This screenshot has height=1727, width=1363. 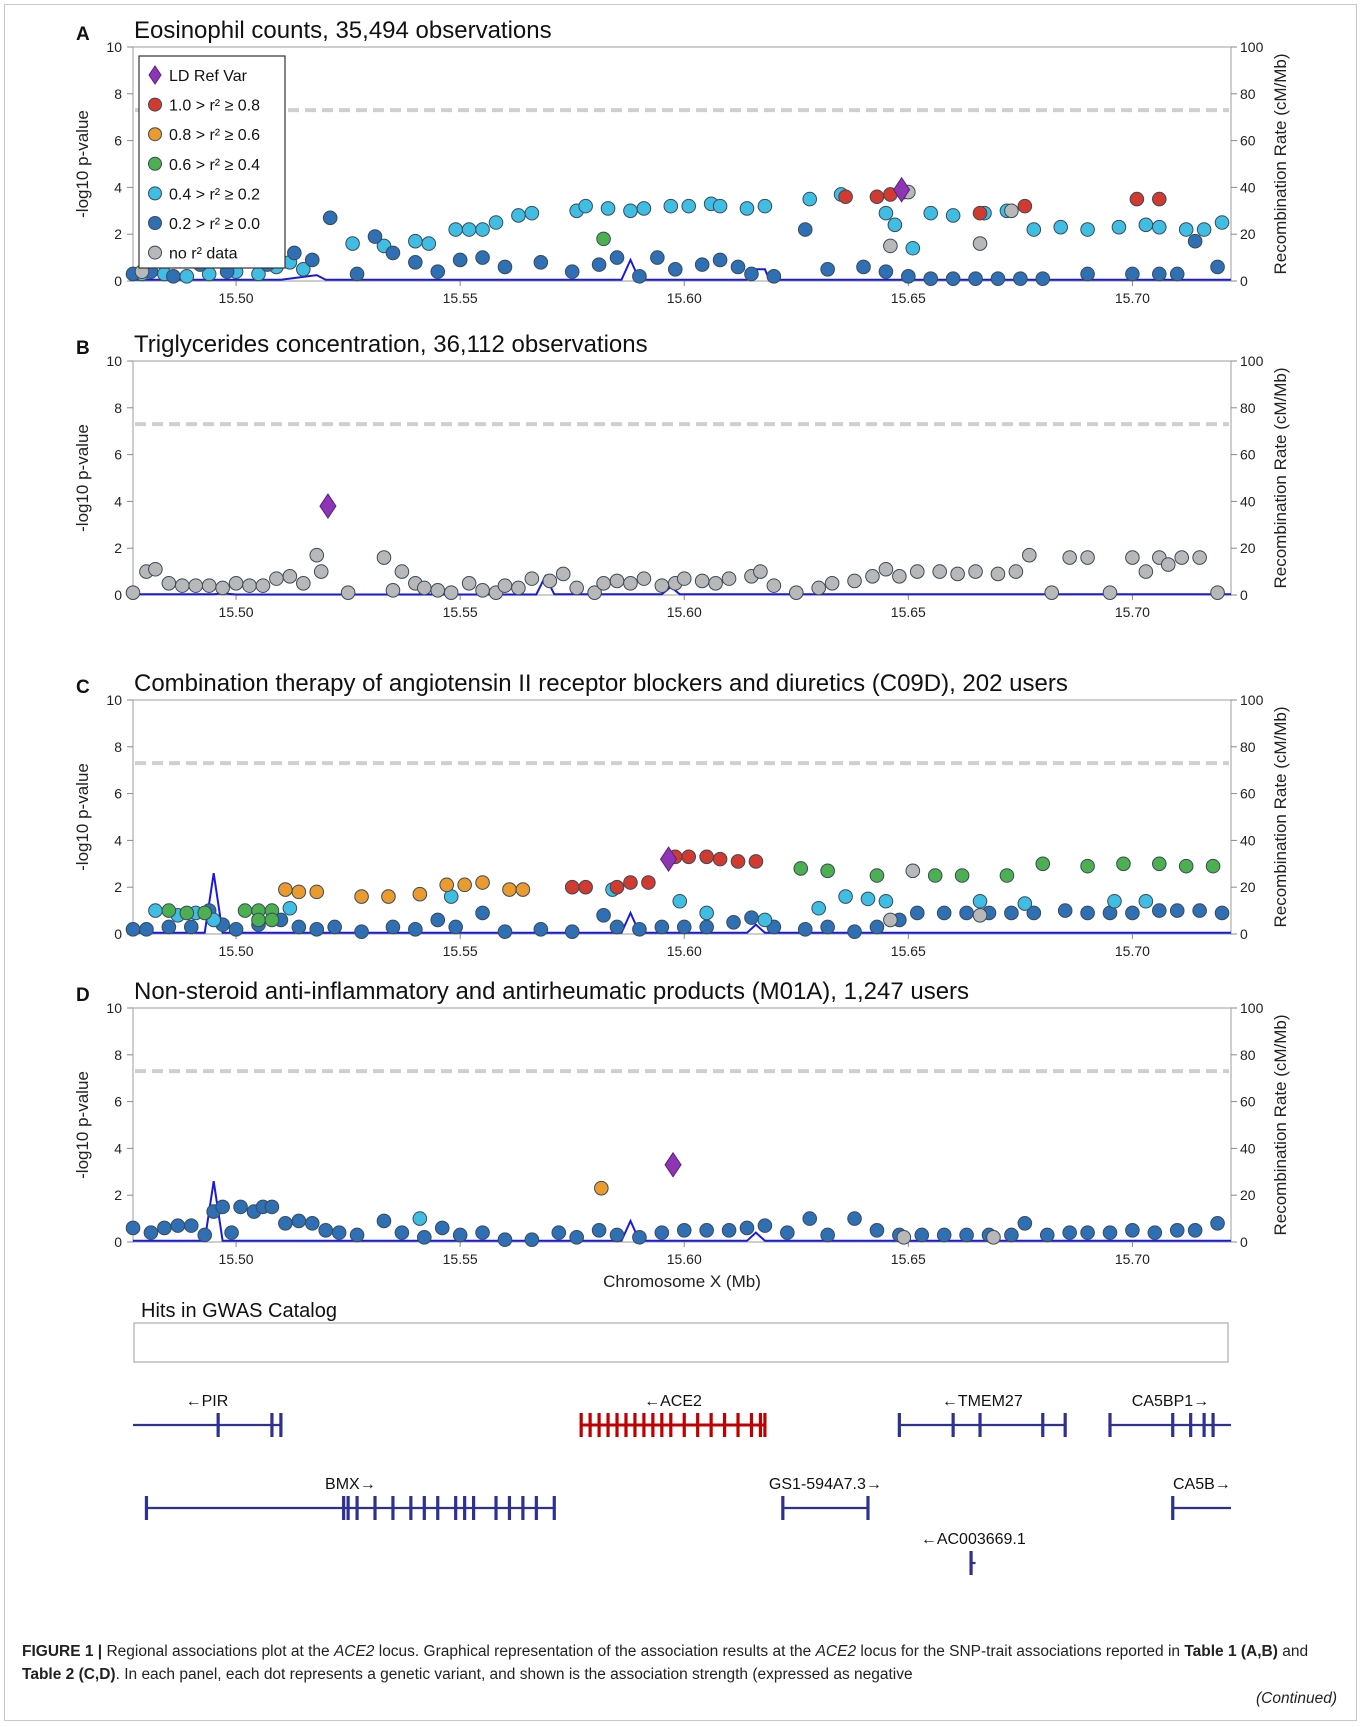 What do you see at coordinates (1248, 548) in the screenshot?
I see `y-tick-label-right: 20` at bounding box center [1248, 548].